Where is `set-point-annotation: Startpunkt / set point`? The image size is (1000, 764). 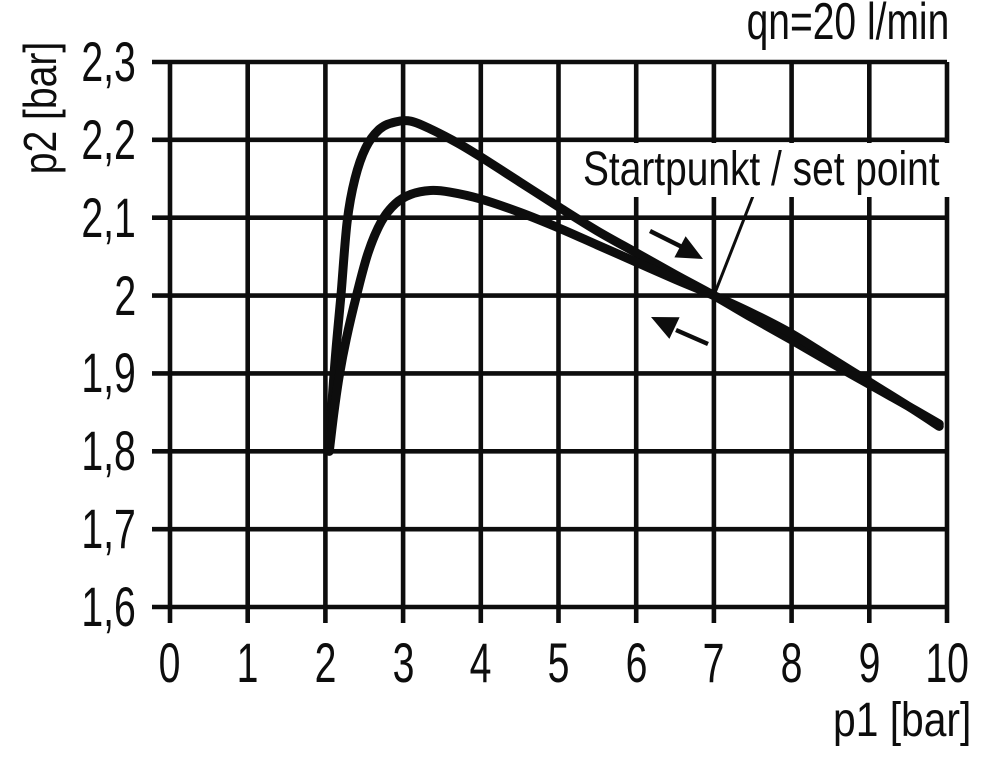
set-point-annotation: Startpunkt / set point is located at coordinates (788, 170).